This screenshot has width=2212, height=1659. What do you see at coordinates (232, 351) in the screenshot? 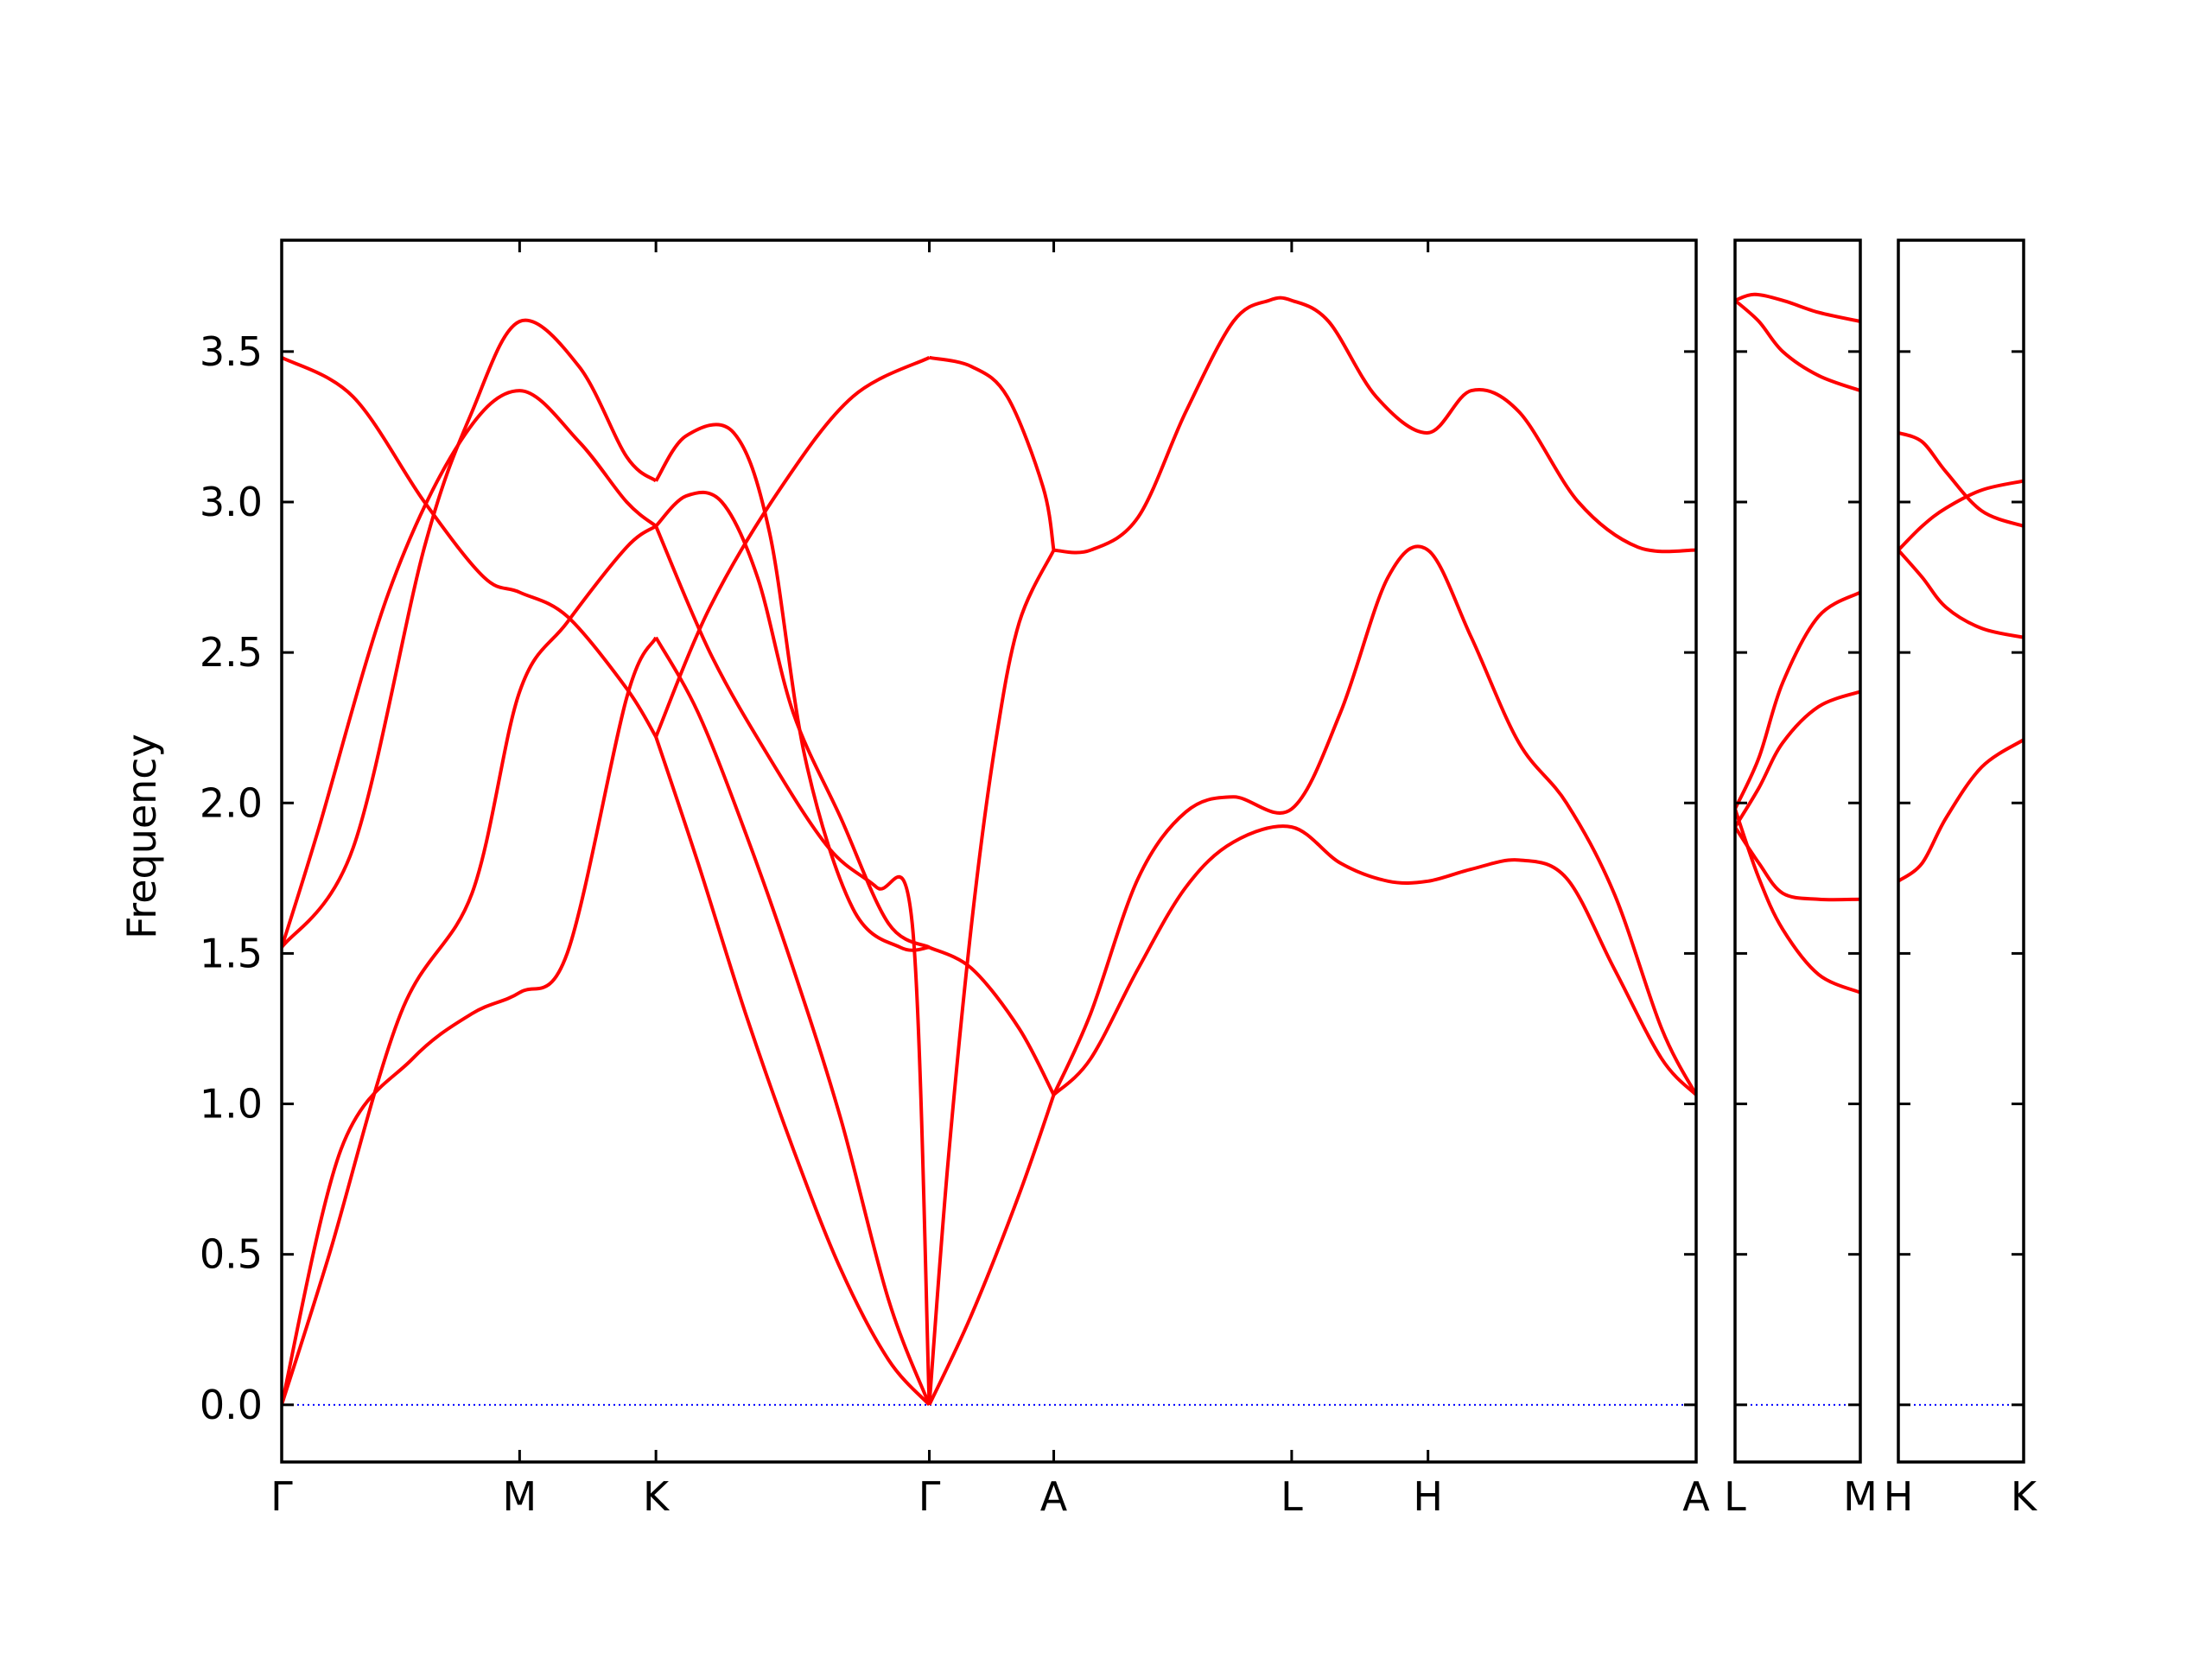
I see `y-tick-label: 3.5` at bounding box center [232, 351].